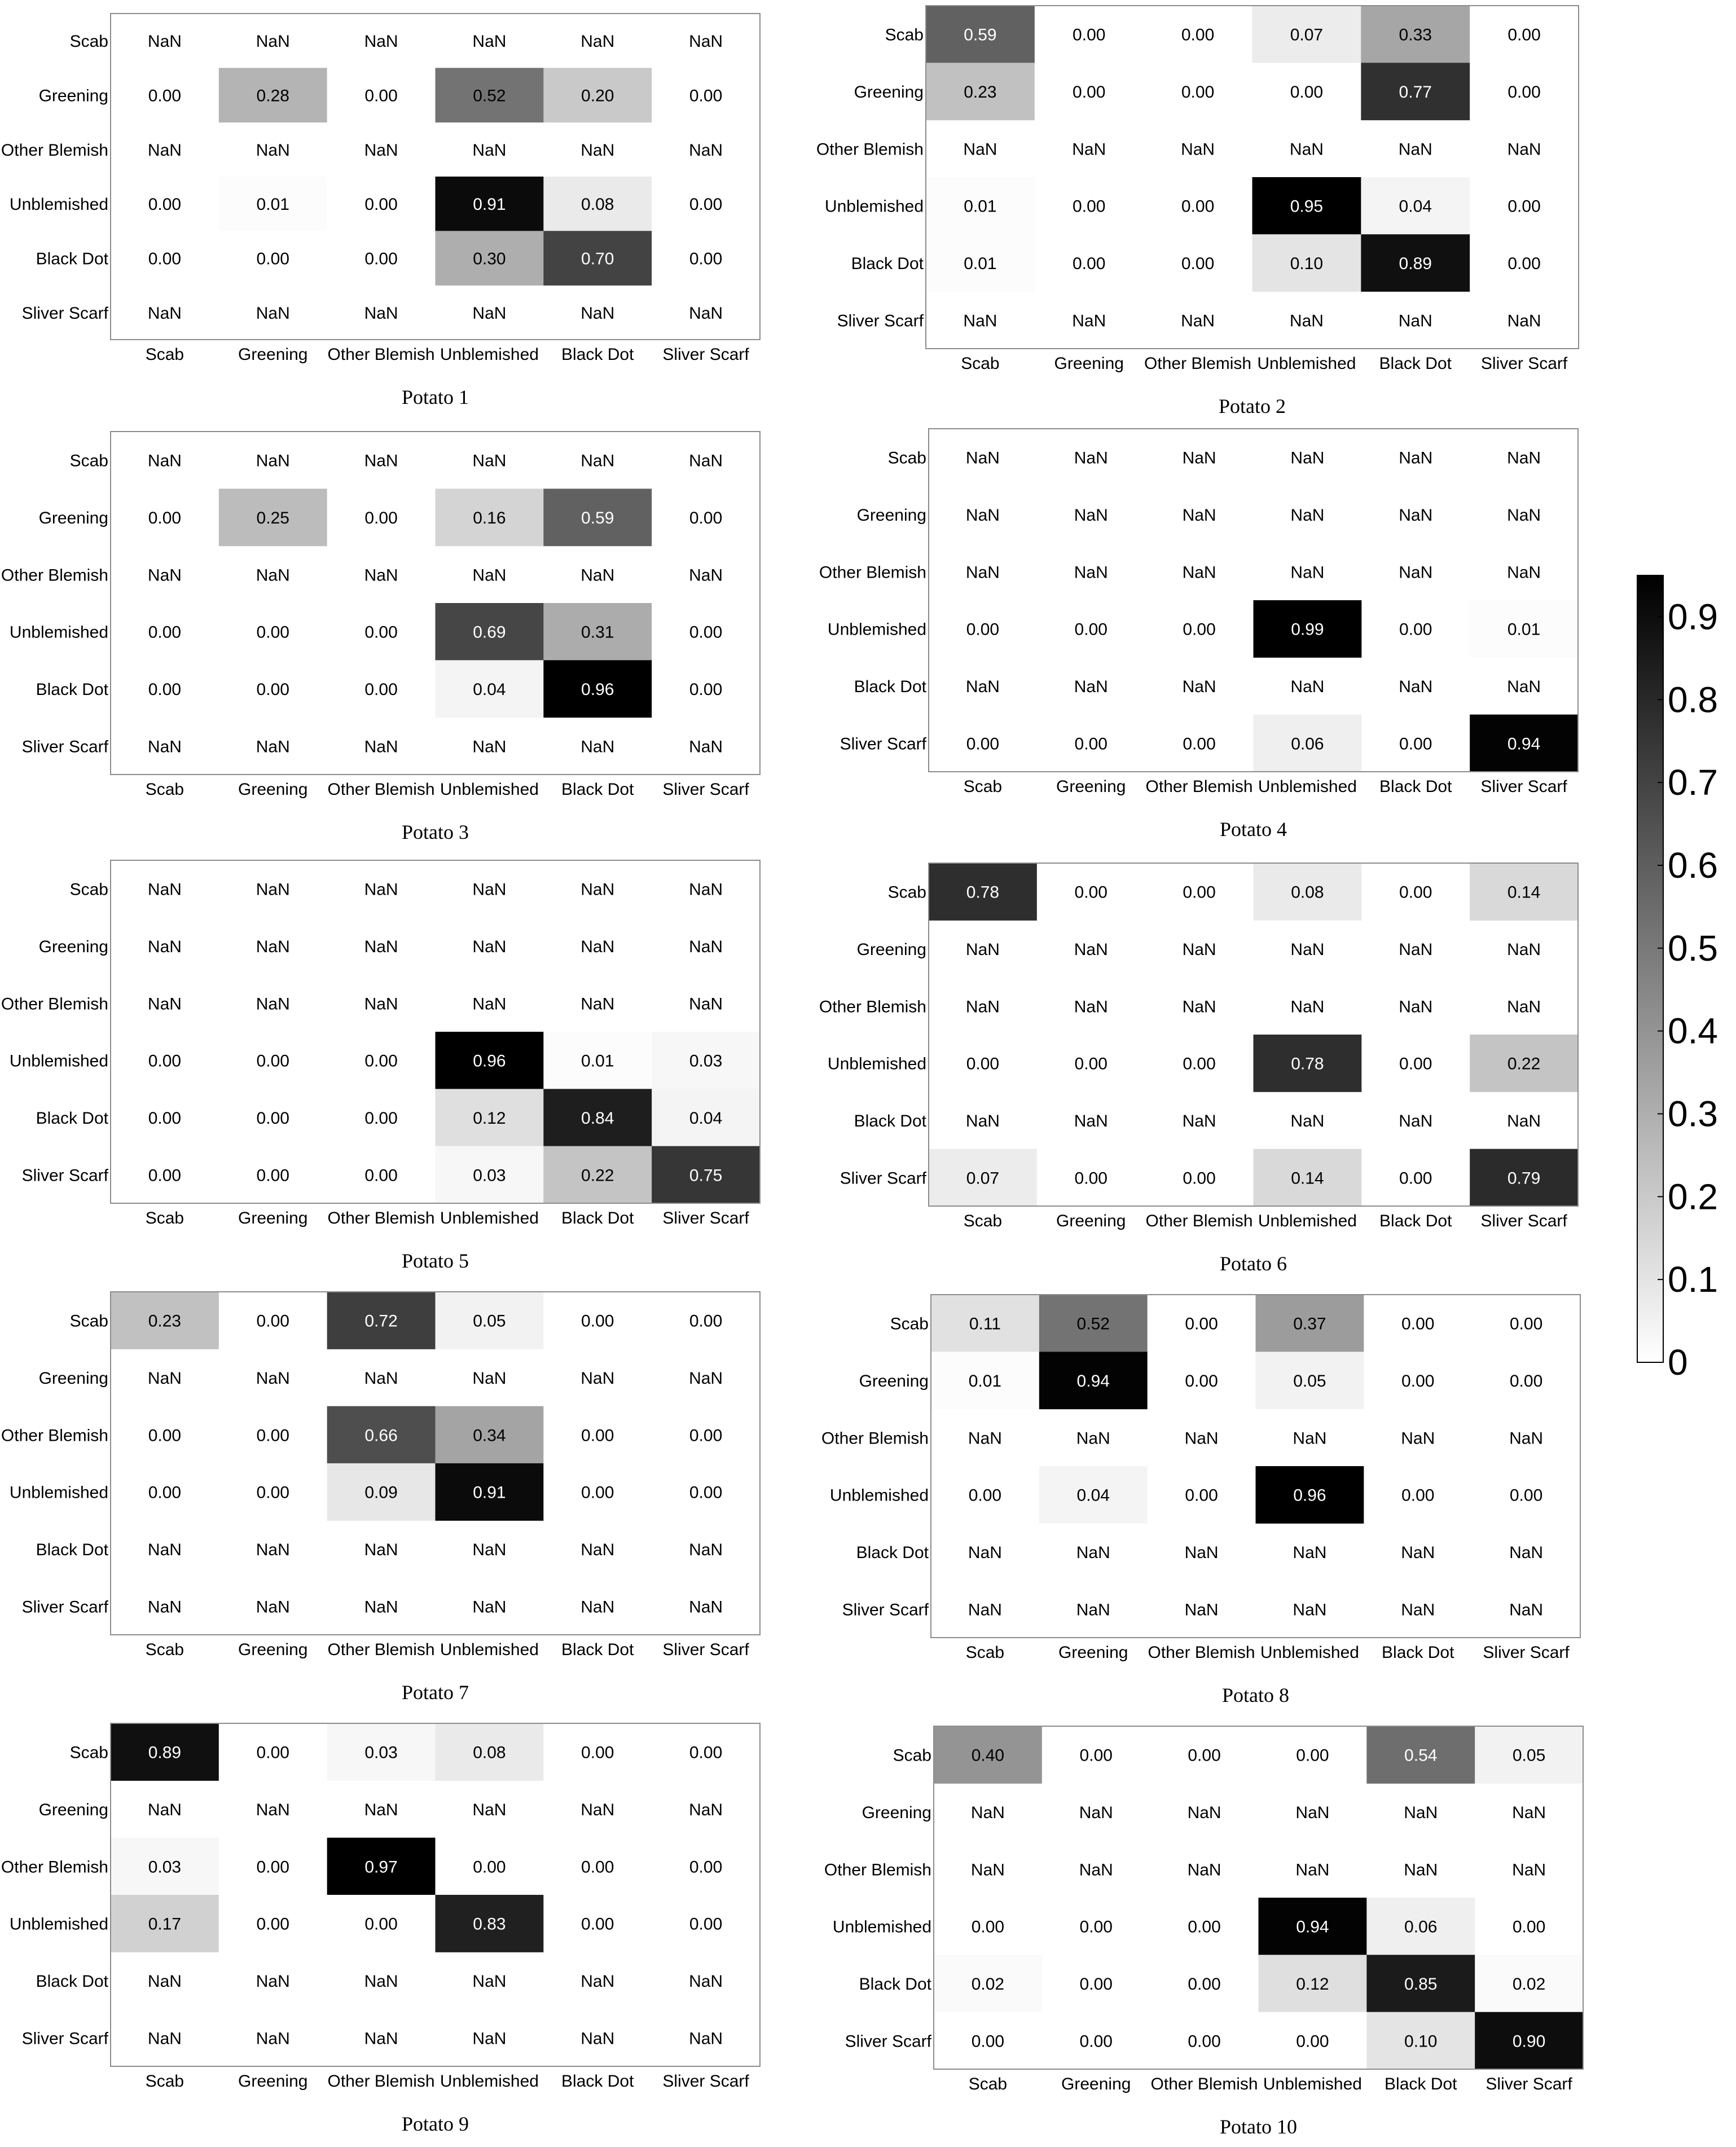 The image size is (1736, 2147). What do you see at coordinates (489, 2038) in the screenshot?
I see `cell-sliver-scarf-unblemished-label: NaN` at bounding box center [489, 2038].